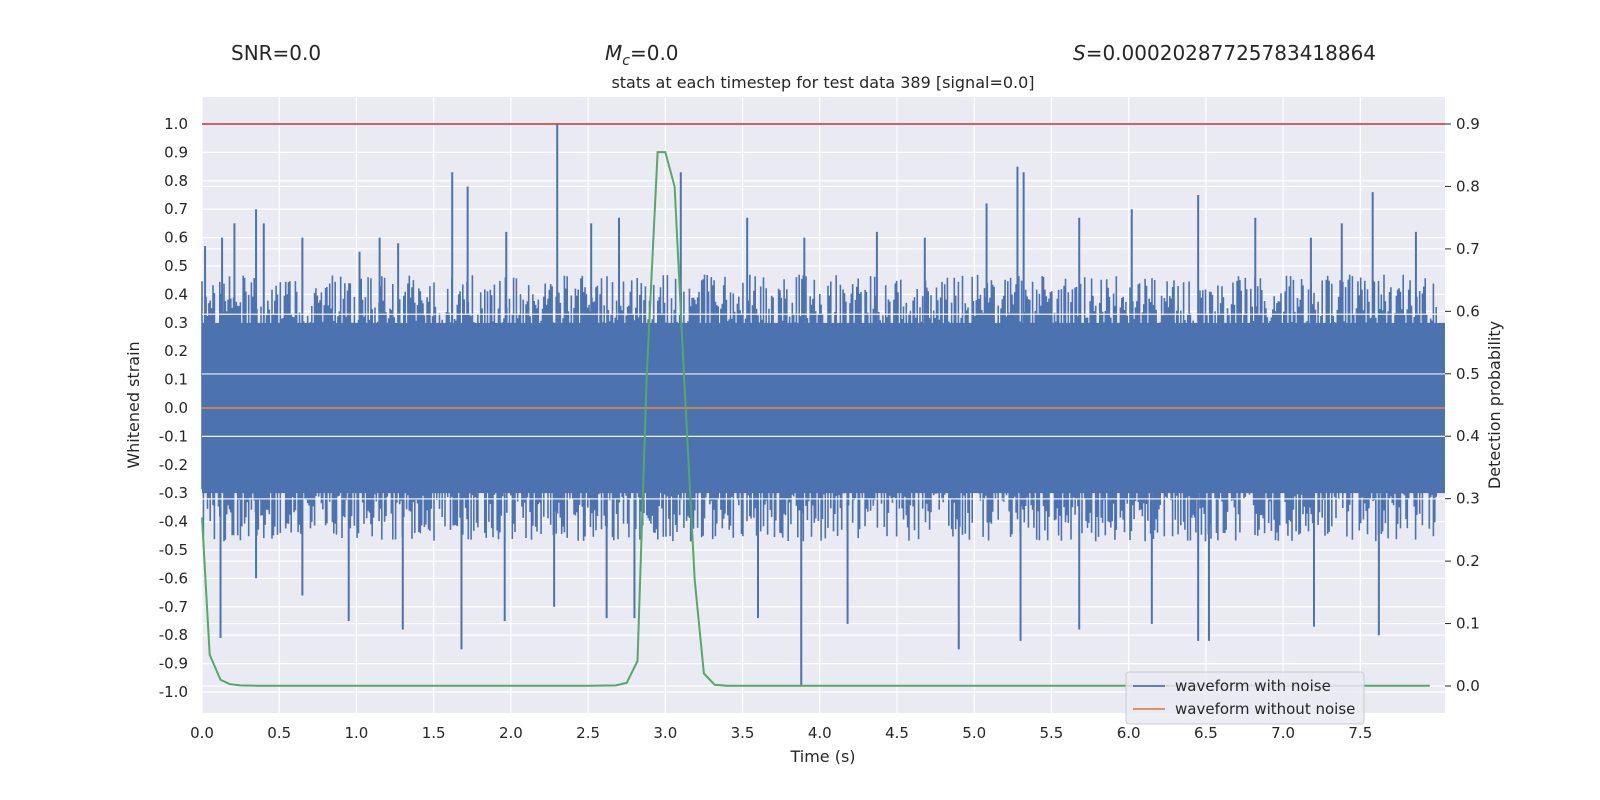  What do you see at coordinates (176, 380) in the screenshot?
I see `left-y-tick-label: 0.1` at bounding box center [176, 380].